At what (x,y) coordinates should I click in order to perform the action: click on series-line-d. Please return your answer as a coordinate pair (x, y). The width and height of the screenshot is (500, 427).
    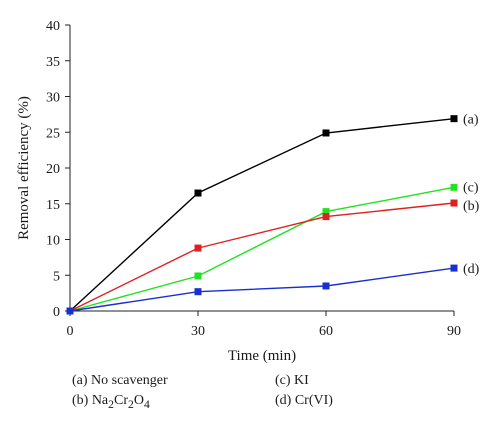
    Looking at the image, I should click on (262, 289).